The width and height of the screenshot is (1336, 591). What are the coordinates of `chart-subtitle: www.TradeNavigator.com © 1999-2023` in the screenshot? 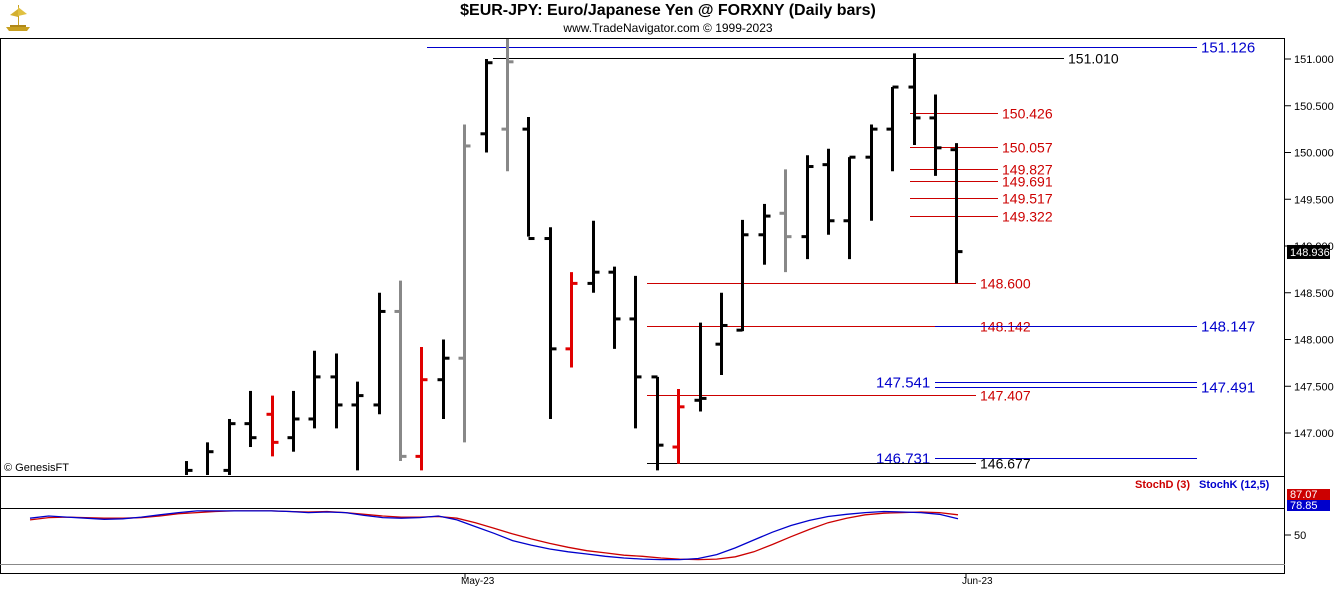 It's located at (668, 28).